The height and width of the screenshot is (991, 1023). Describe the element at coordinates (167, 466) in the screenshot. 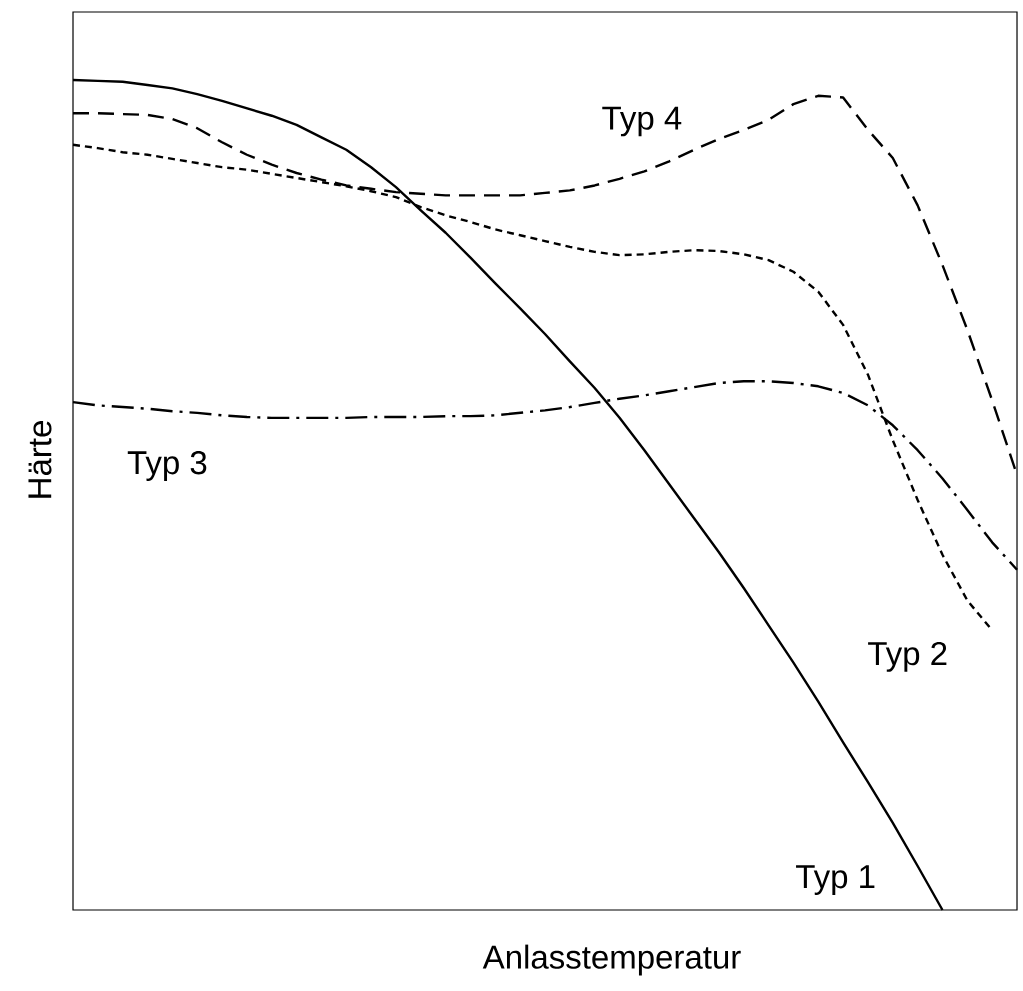

I see `series-label: Typ 3` at that location.